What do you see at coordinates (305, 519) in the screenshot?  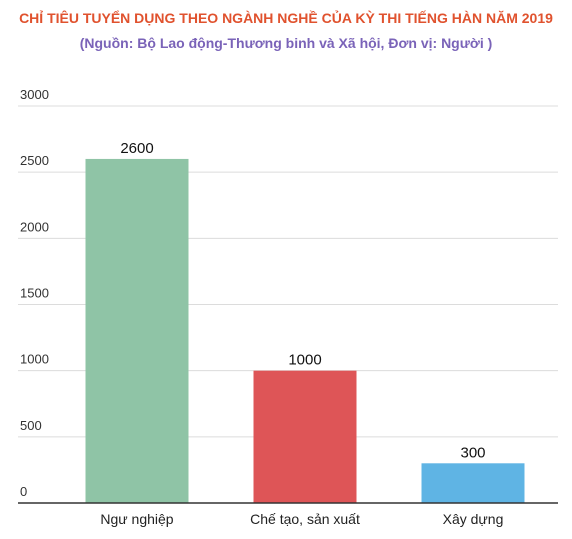 I see `x-category-label-2: Chế tạo, sản xuất` at bounding box center [305, 519].